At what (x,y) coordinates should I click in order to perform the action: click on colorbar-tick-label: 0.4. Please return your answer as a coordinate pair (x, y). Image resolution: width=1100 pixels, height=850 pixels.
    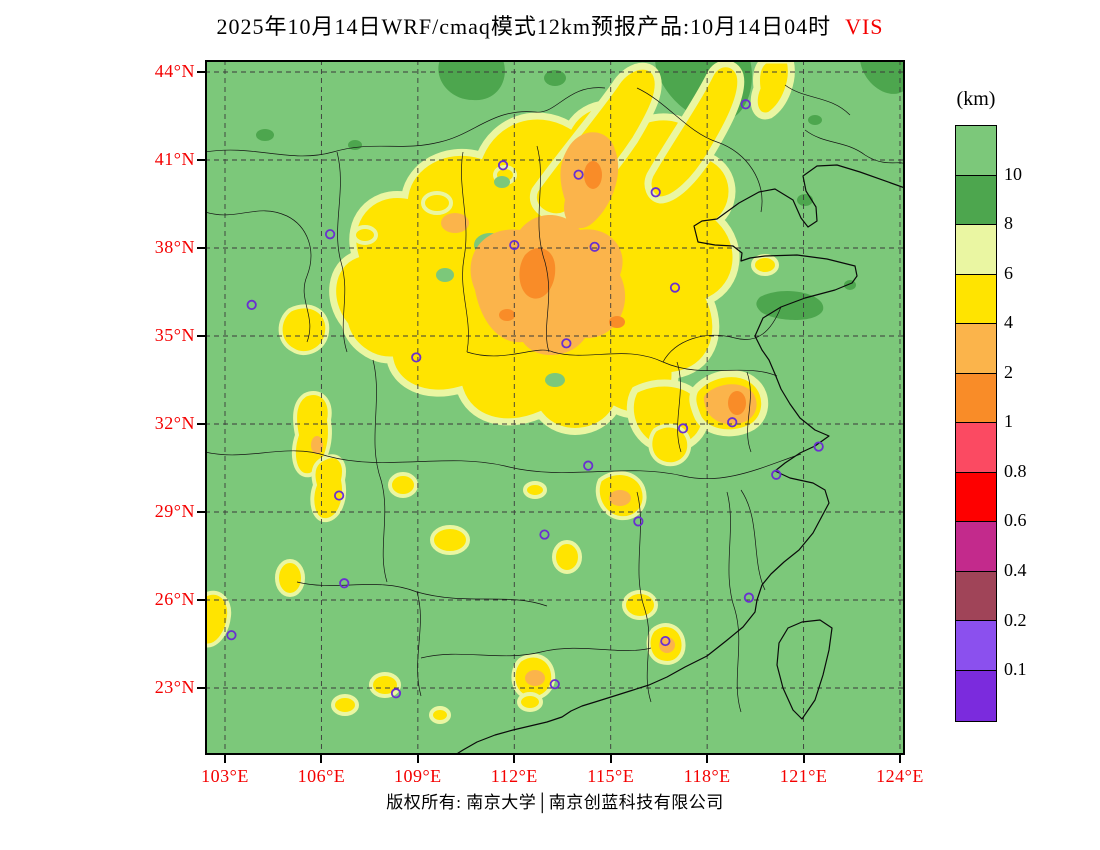
    Looking at the image, I should click on (1015, 569).